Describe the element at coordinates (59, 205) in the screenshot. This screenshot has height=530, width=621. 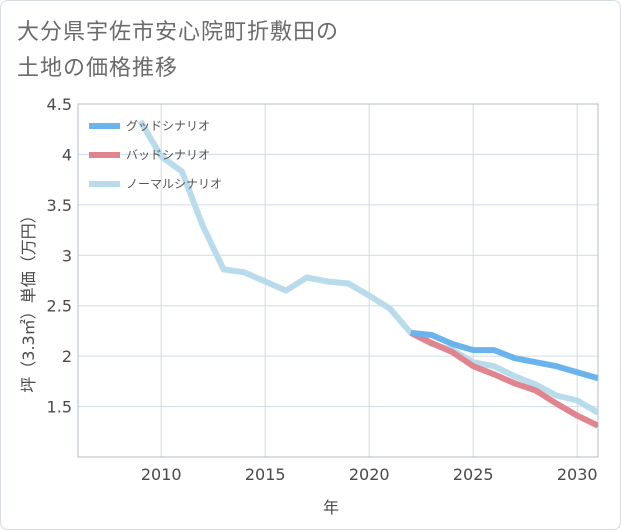
I see `y-tick-label: 3.5` at that location.